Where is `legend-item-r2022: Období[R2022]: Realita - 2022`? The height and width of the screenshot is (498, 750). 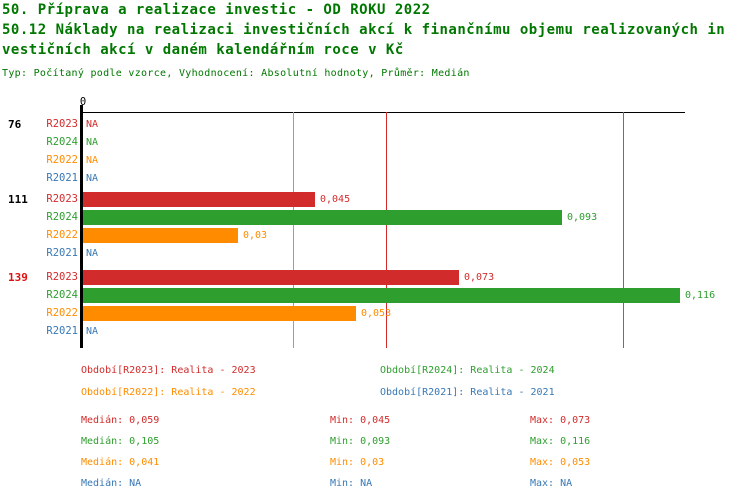 legend-item-r2022: Období[R2022]: Realita - 2022 is located at coordinates (168, 392).